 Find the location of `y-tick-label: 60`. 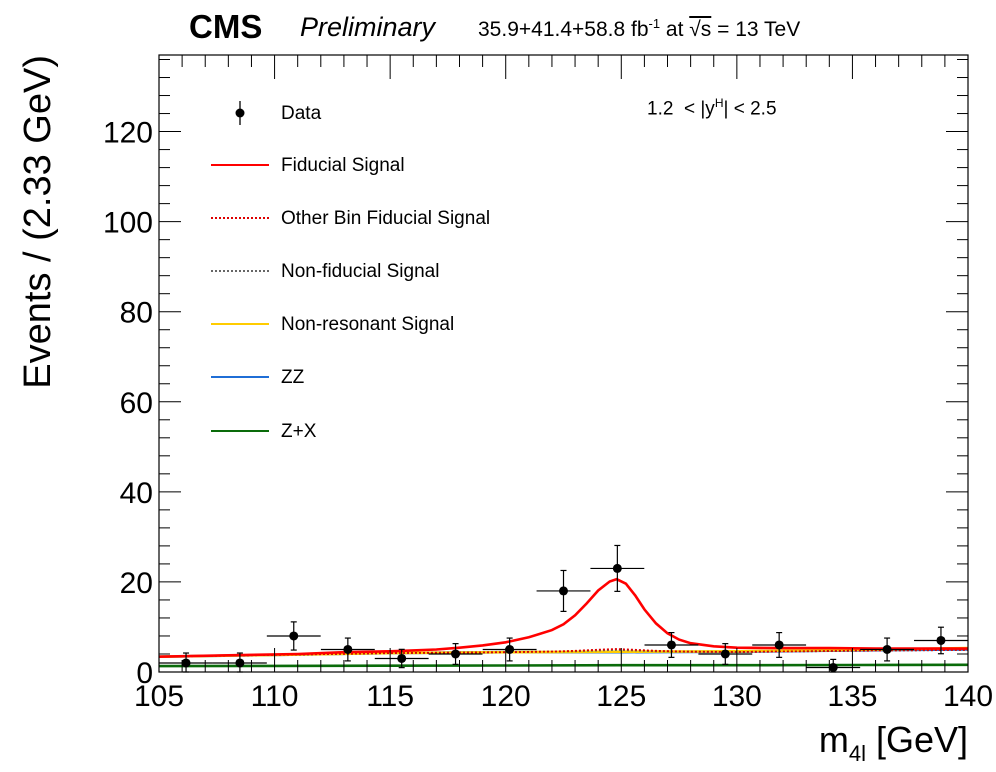

y-tick-label: 60 is located at coordinates (136, 403).